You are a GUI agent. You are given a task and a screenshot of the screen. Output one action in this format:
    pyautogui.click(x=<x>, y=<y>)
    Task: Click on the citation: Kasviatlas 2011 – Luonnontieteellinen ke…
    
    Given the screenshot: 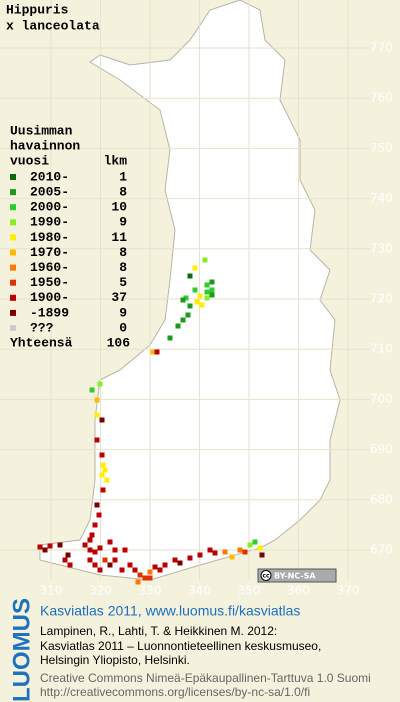 What is the action you would take?
    pyautogui.click(x=180, y=646)
    